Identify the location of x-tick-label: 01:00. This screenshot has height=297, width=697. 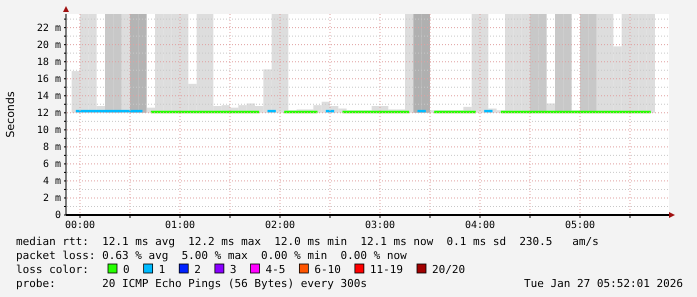
(180, 226).